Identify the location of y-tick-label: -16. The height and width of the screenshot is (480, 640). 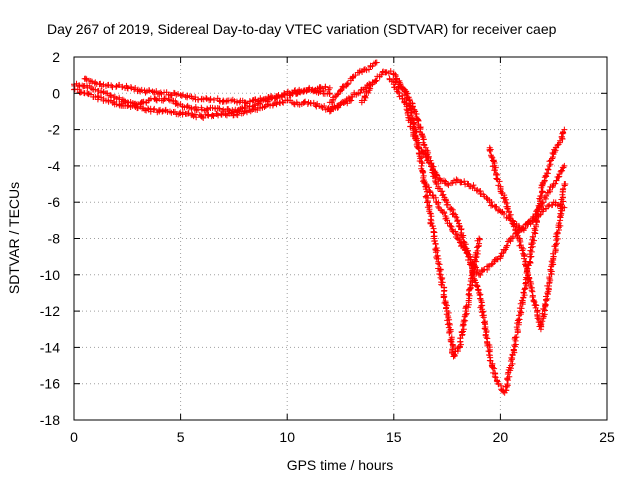
(50, 384).